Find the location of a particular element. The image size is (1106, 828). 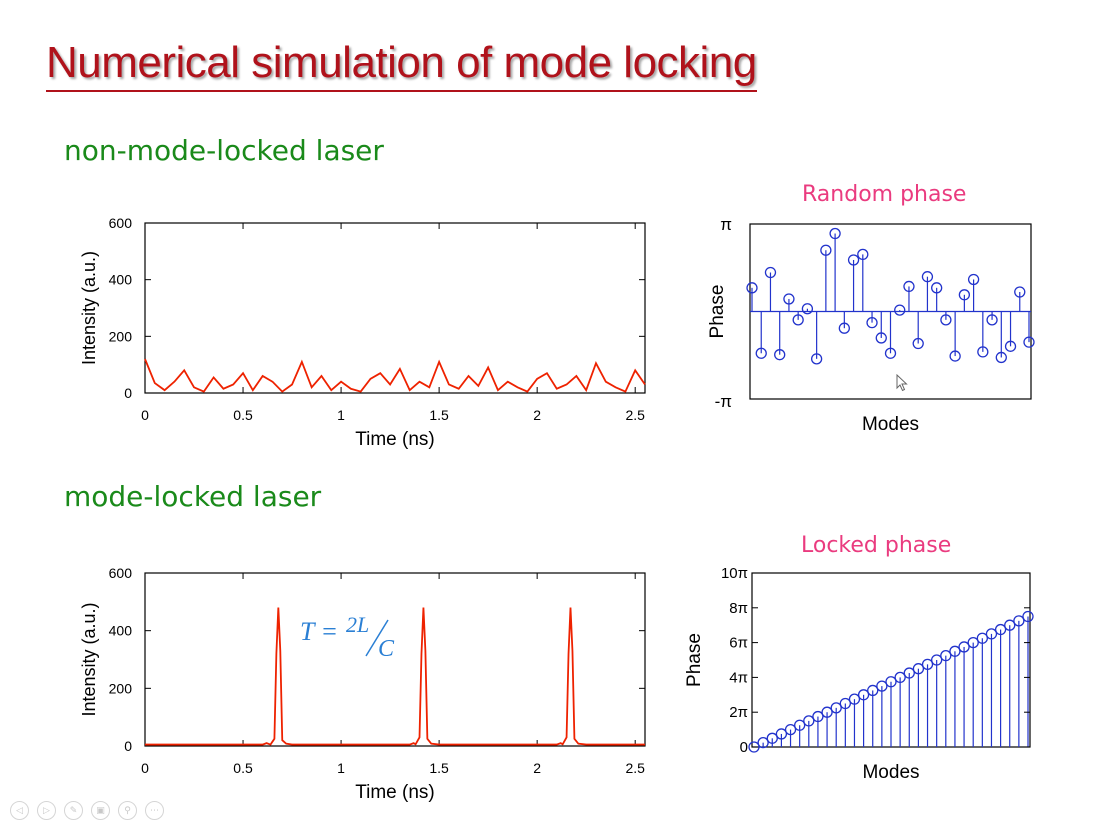

slide-toolbar: ◁ ▷ ✎ ▣ ⚲ ⋯ is located at coordinates (87, 810).